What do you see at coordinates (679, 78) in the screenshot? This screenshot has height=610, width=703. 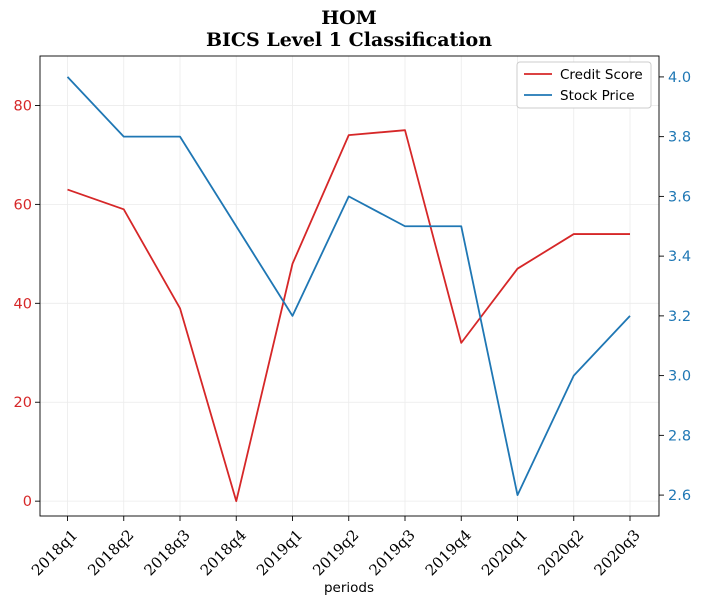 I see `right-tick-label: 4.0` at bounding box center [679, 78].